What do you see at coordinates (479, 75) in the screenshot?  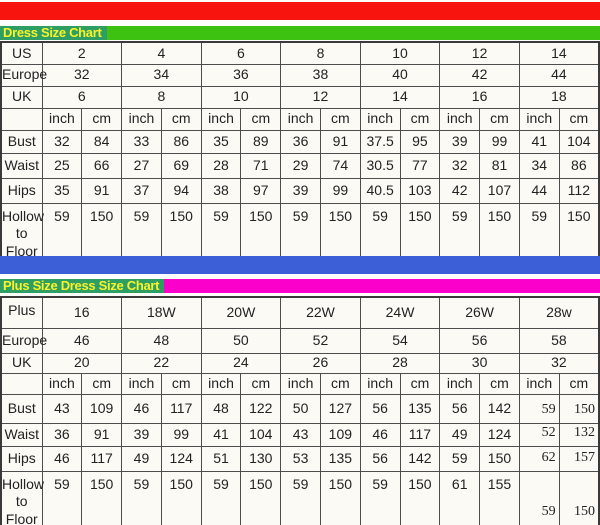 I see `size-value-cell: 42` at bounding box center [479, 75].